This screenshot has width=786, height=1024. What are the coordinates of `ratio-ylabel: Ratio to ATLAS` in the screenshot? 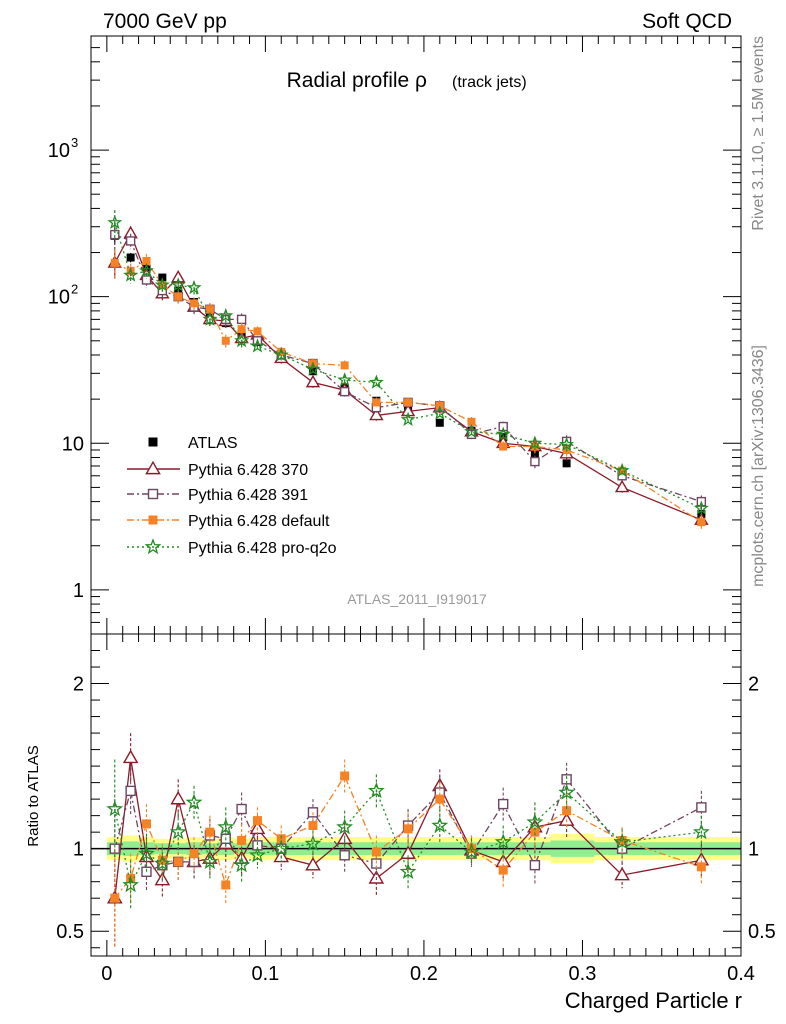 It's located at (33, 795).